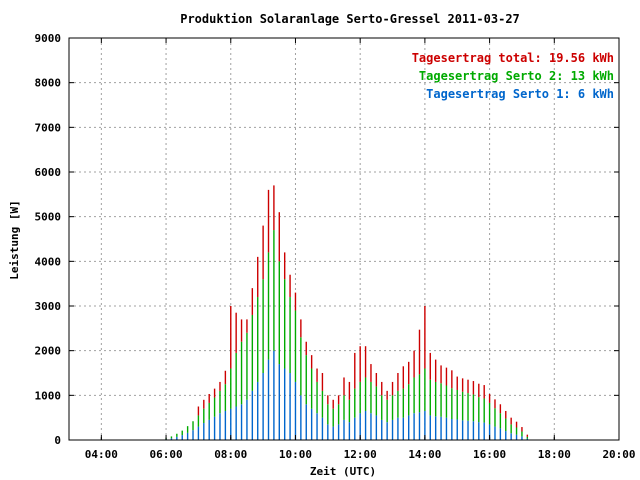  I want to click on x-axis-label: Zeit (UTC), so click(343, 471).